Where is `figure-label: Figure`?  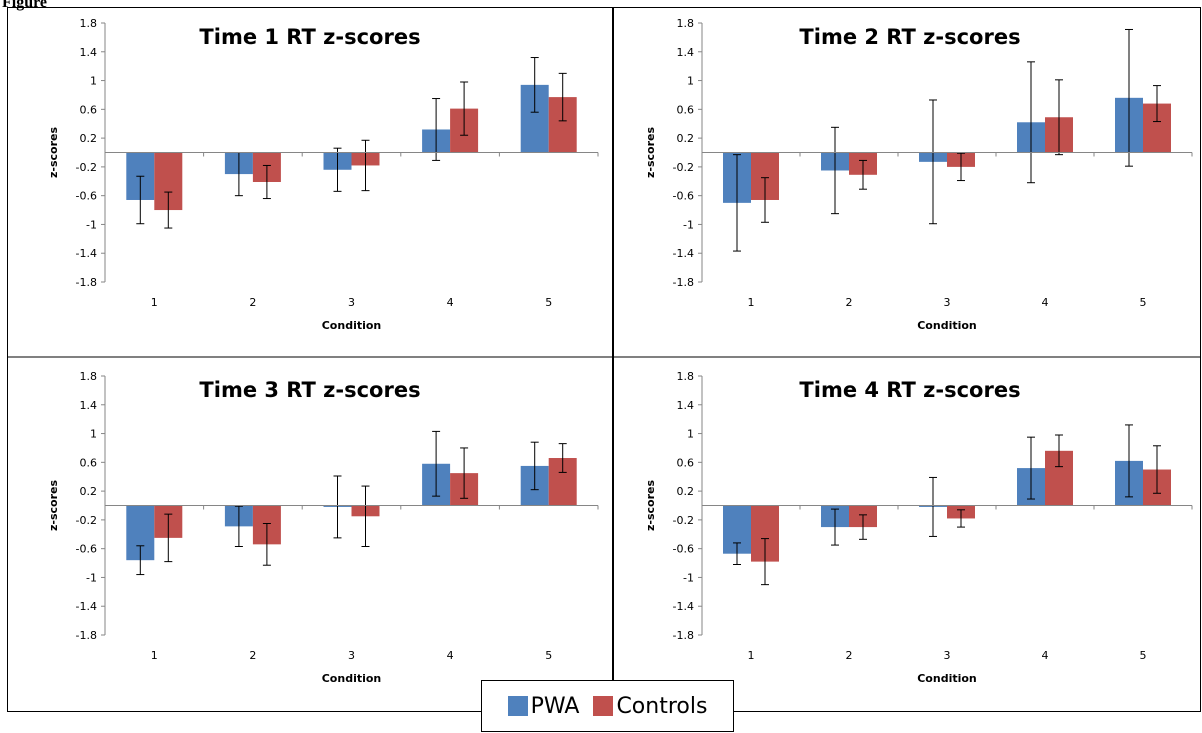 figure-label: Figure is located at coordinates (25, 5).